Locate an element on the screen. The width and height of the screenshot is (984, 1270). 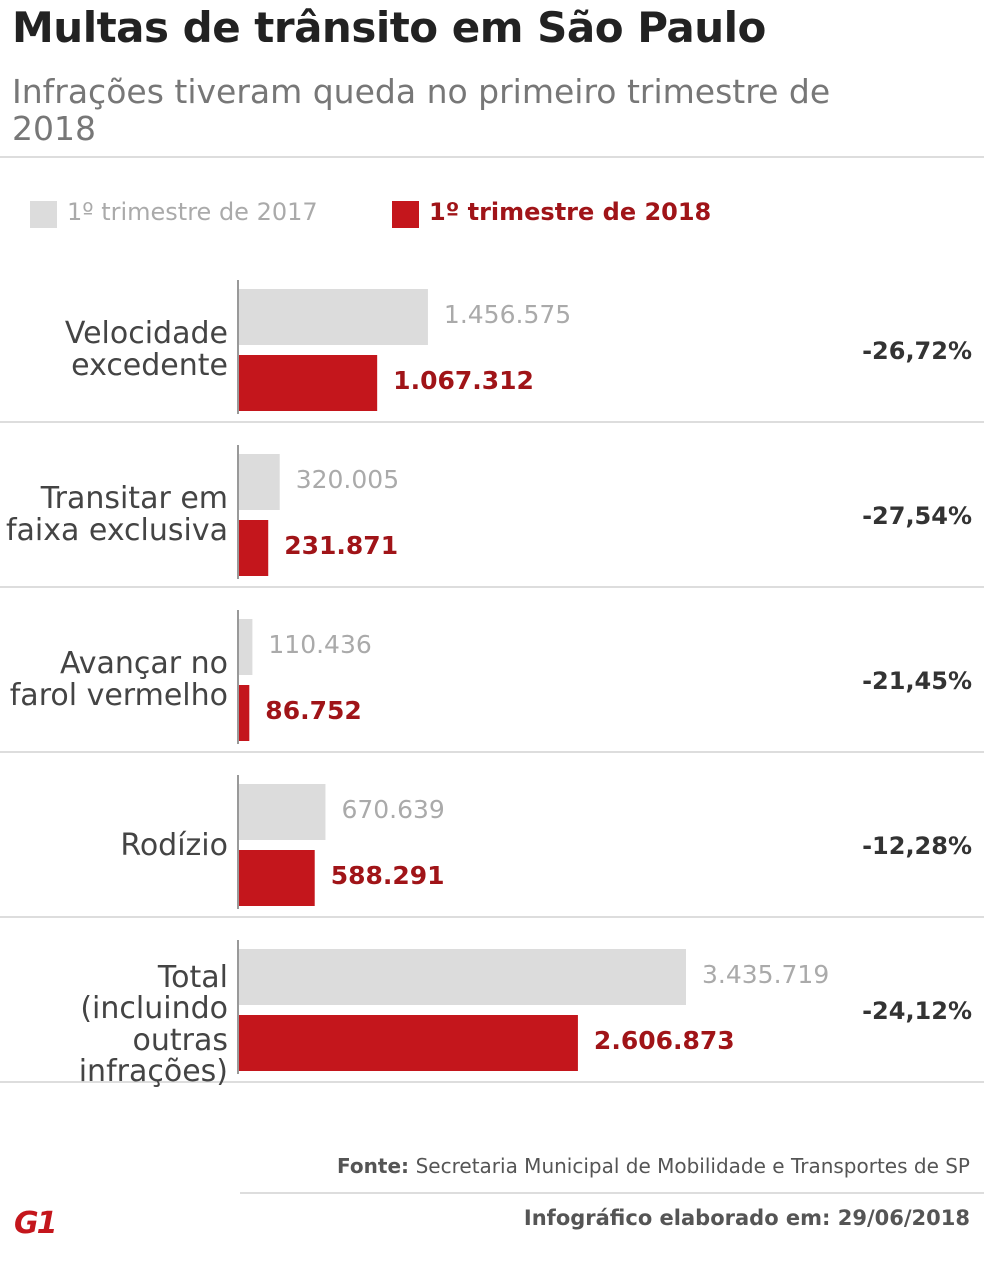
title: Multas de trânsito em São Paulo is located at coordinates (389, 27).